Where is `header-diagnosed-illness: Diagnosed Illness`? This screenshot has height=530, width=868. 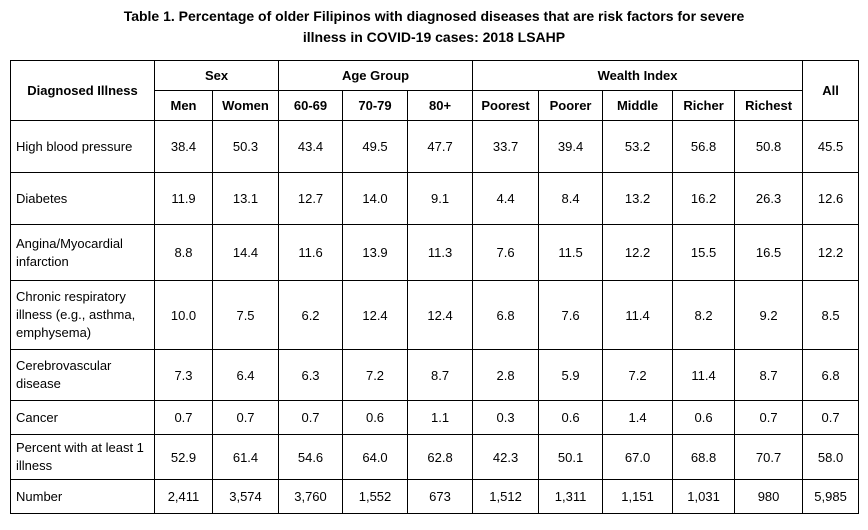 header-diagnosed-illness: Diagnosed Illness is located at coordinates (82, 90).